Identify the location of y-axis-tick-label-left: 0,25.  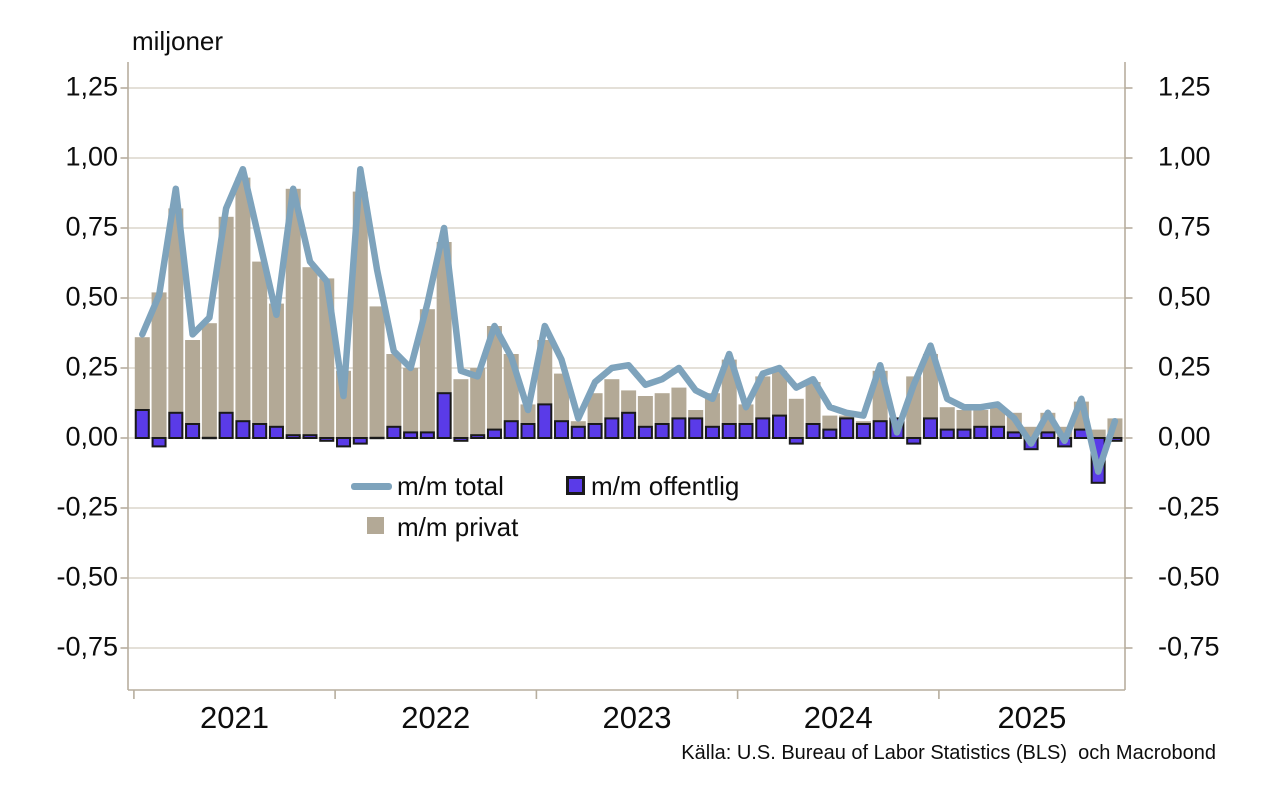
(91, 366).